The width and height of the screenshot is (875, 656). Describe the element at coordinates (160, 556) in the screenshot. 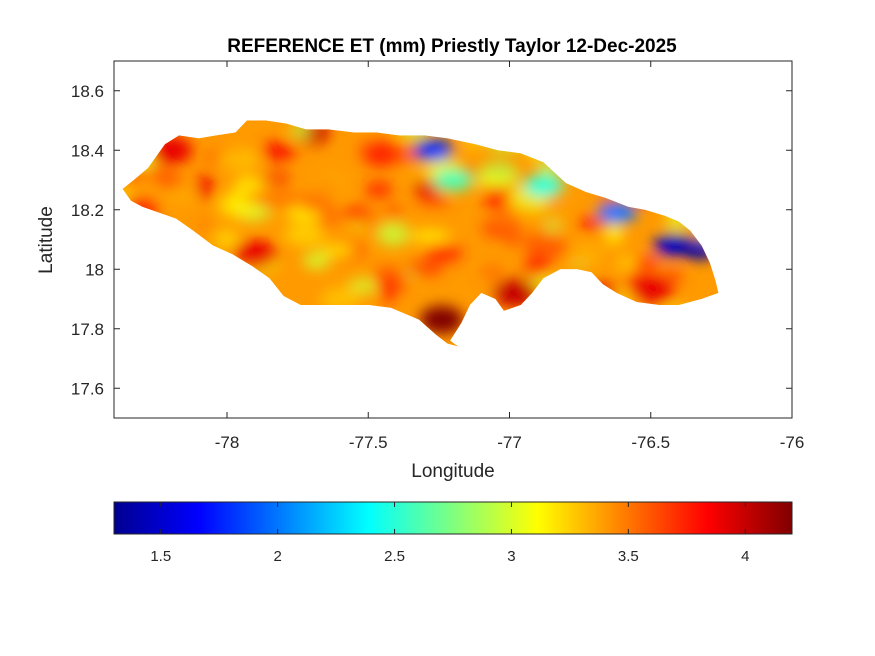

I see `colorbar-tick-label: 1.5` at that location.